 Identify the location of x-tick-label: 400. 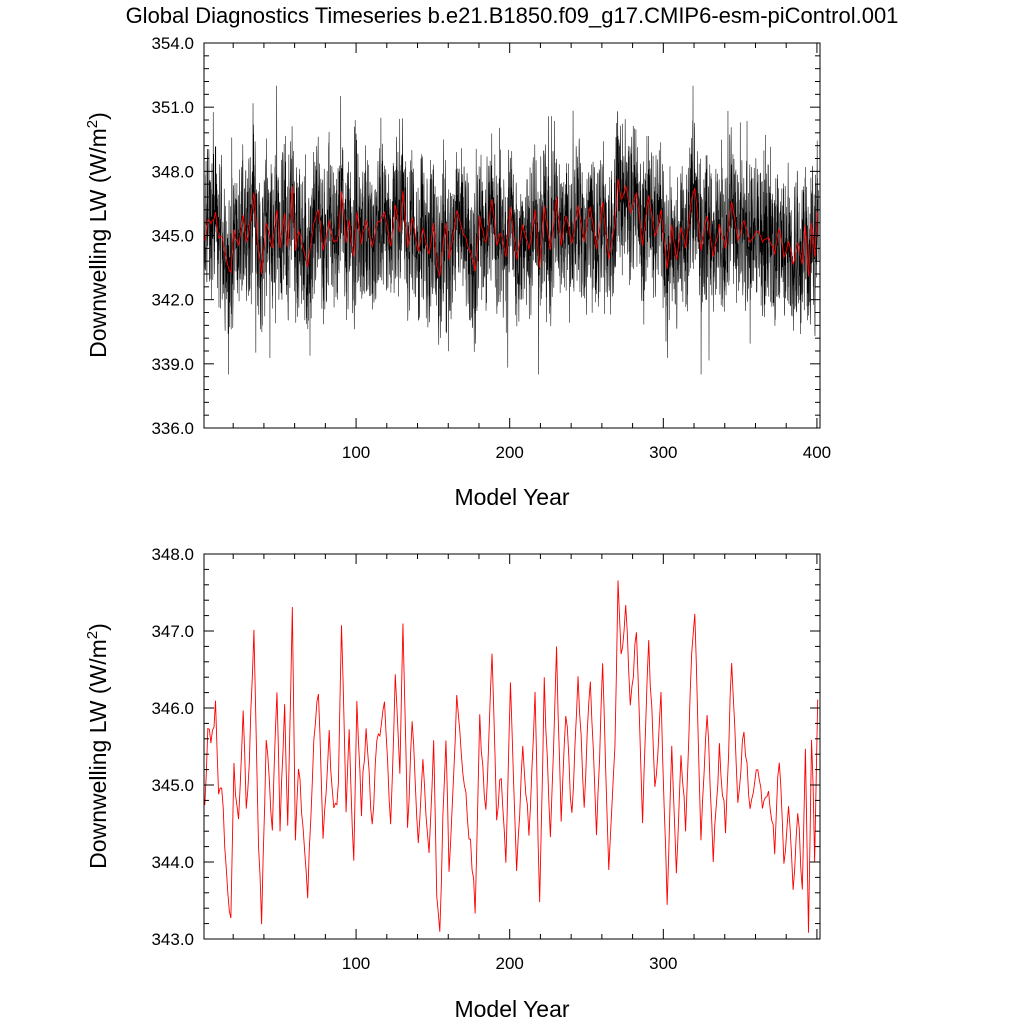
(817, 452).